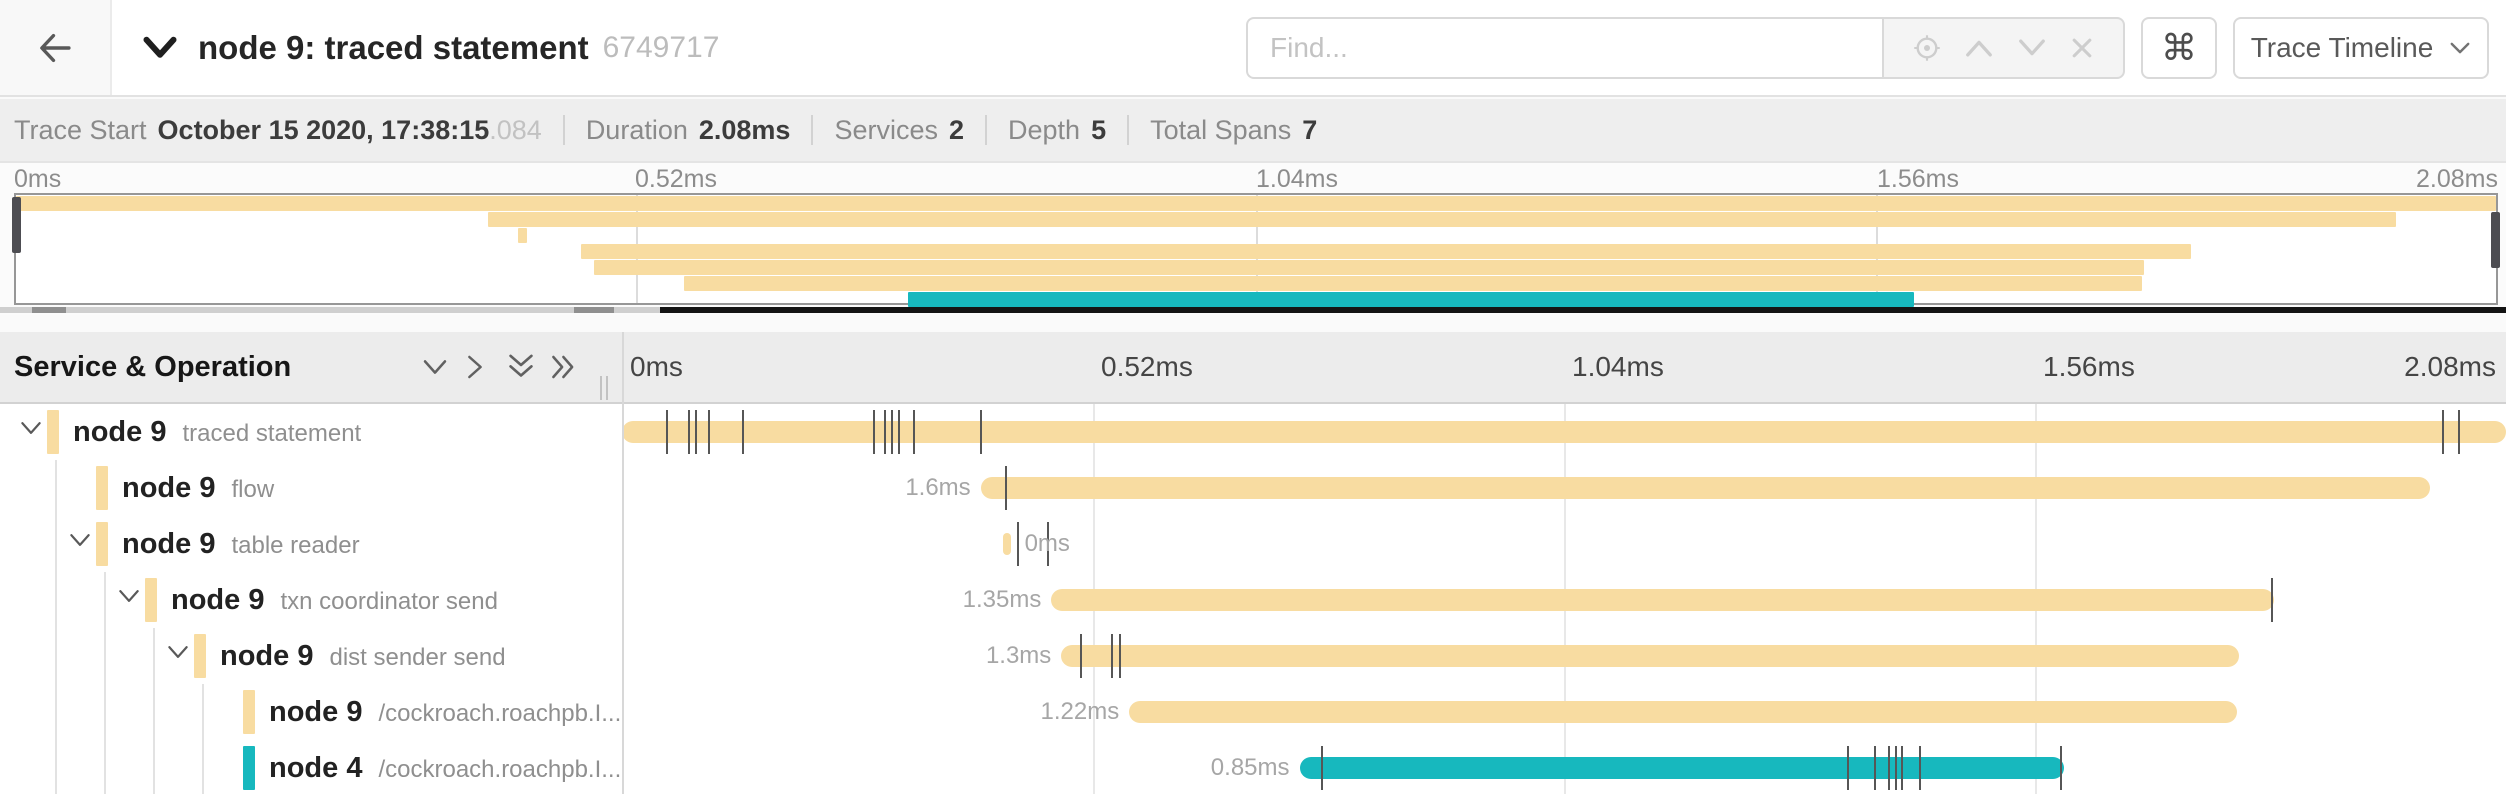  Describe the element at coordinates (1927, 48) in the screenshot. I see `focus-match-icon` at that location.